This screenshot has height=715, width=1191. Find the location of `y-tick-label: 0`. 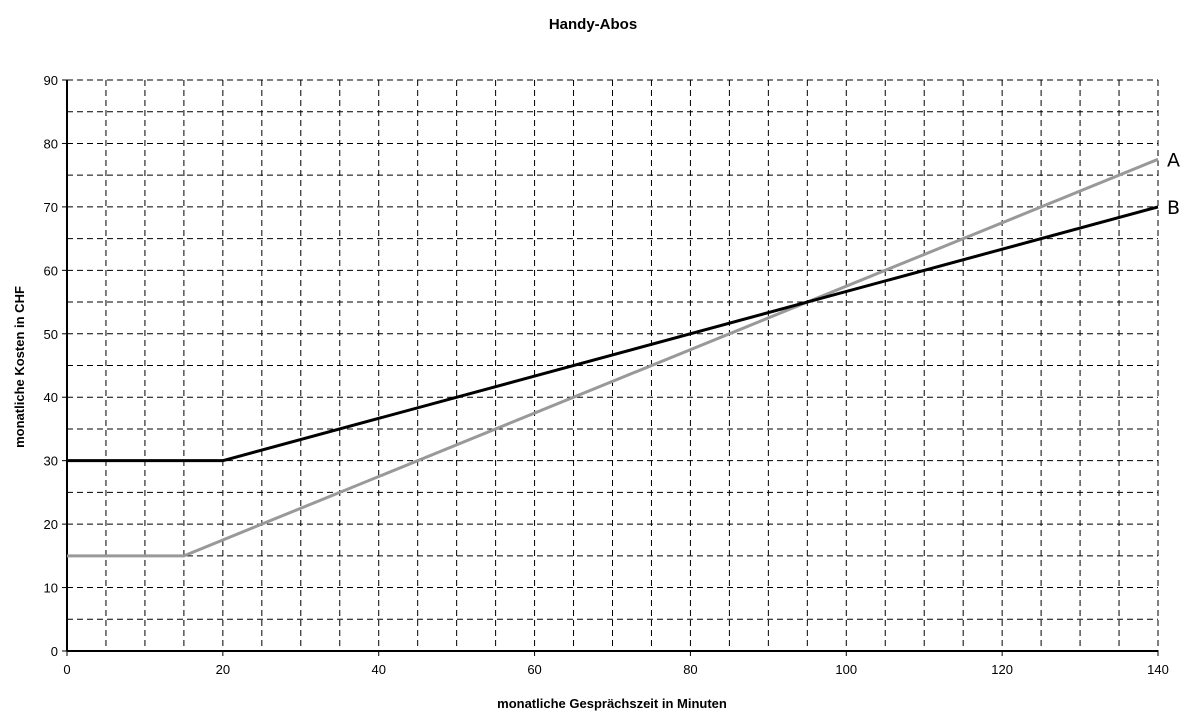

y-tick-label: 0 is located at coordinates (54, 651).